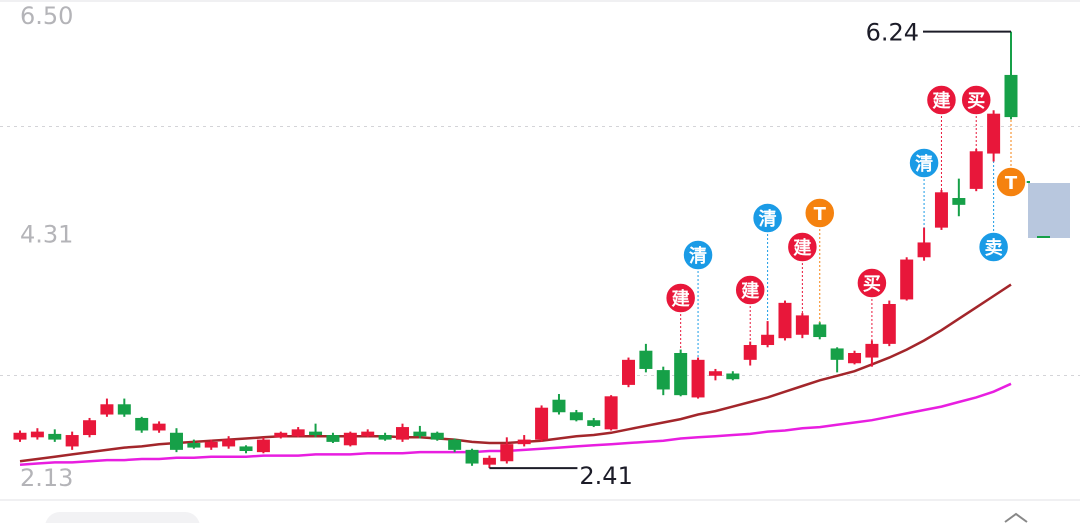 The width and height of the screenshot is (1080, 523). Describe the element at coordinates (122, 517) in the screenshot. I see `bottom-button` at that location.